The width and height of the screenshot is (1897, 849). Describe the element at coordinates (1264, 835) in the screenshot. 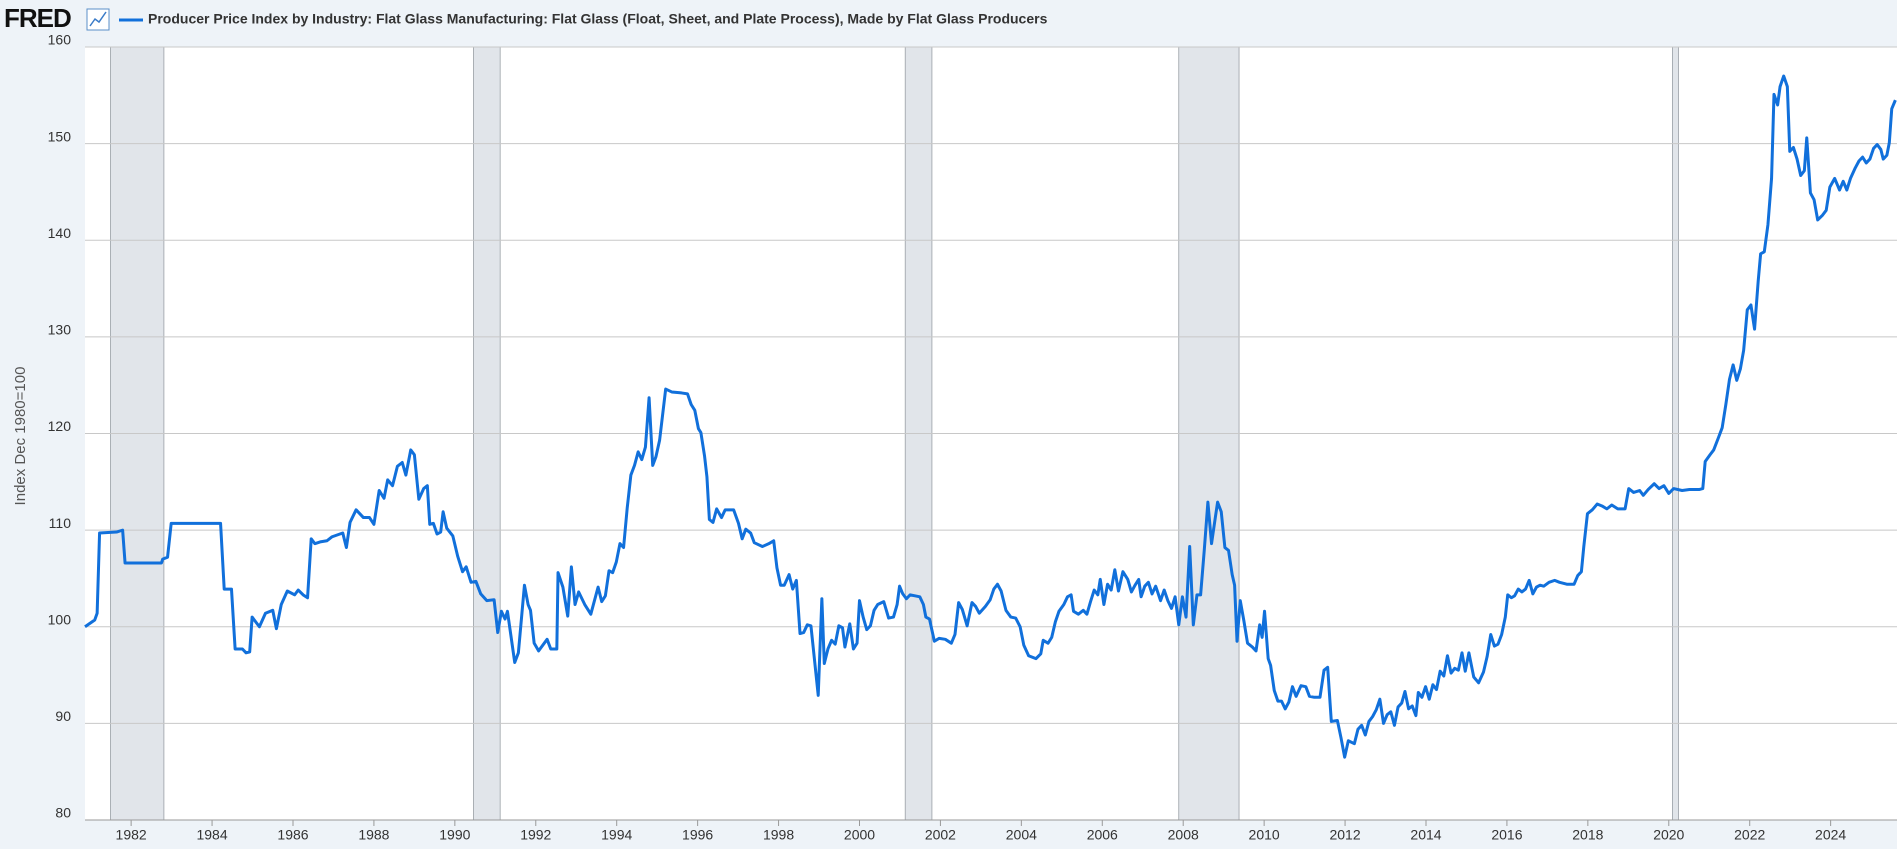

I see `x-tick-label: 2010` at that location.